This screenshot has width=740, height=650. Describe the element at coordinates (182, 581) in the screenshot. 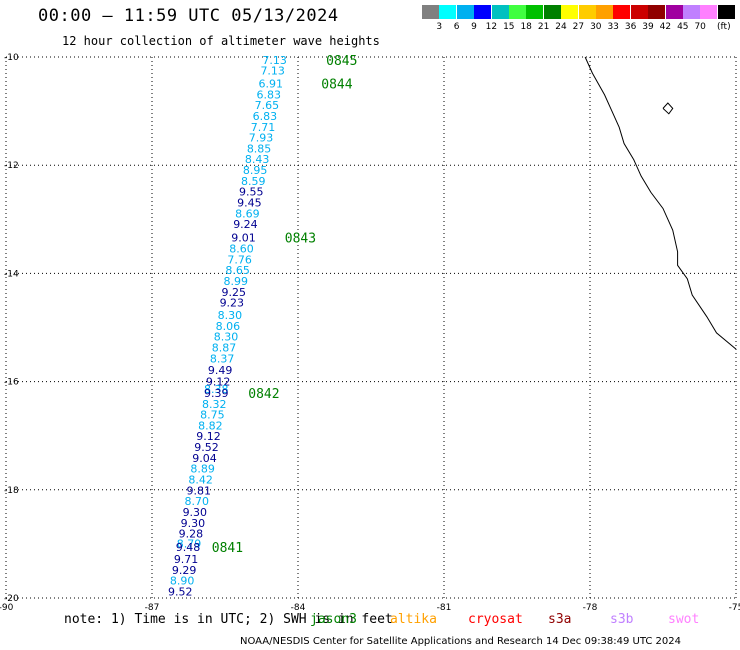

I see `wave-height-value: 8.90` at that location.